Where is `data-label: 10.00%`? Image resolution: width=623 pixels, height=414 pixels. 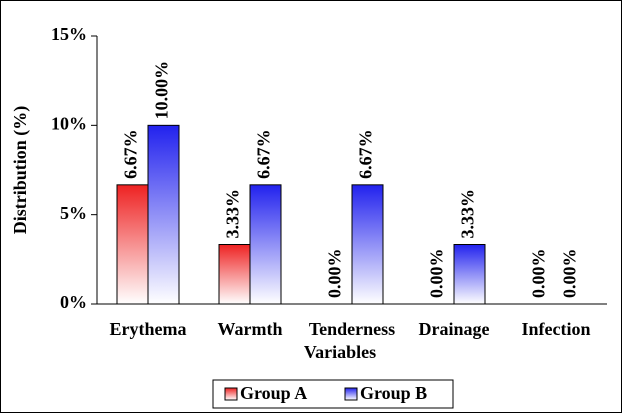 data-label: 10.00% is located at coordinates (162, 90).